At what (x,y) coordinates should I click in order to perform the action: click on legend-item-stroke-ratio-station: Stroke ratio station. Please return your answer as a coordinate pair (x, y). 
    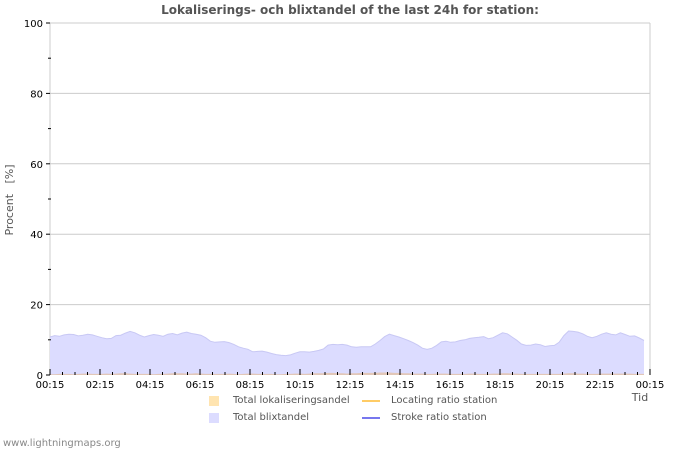
    Looking at the image, I should click on (424, 417).